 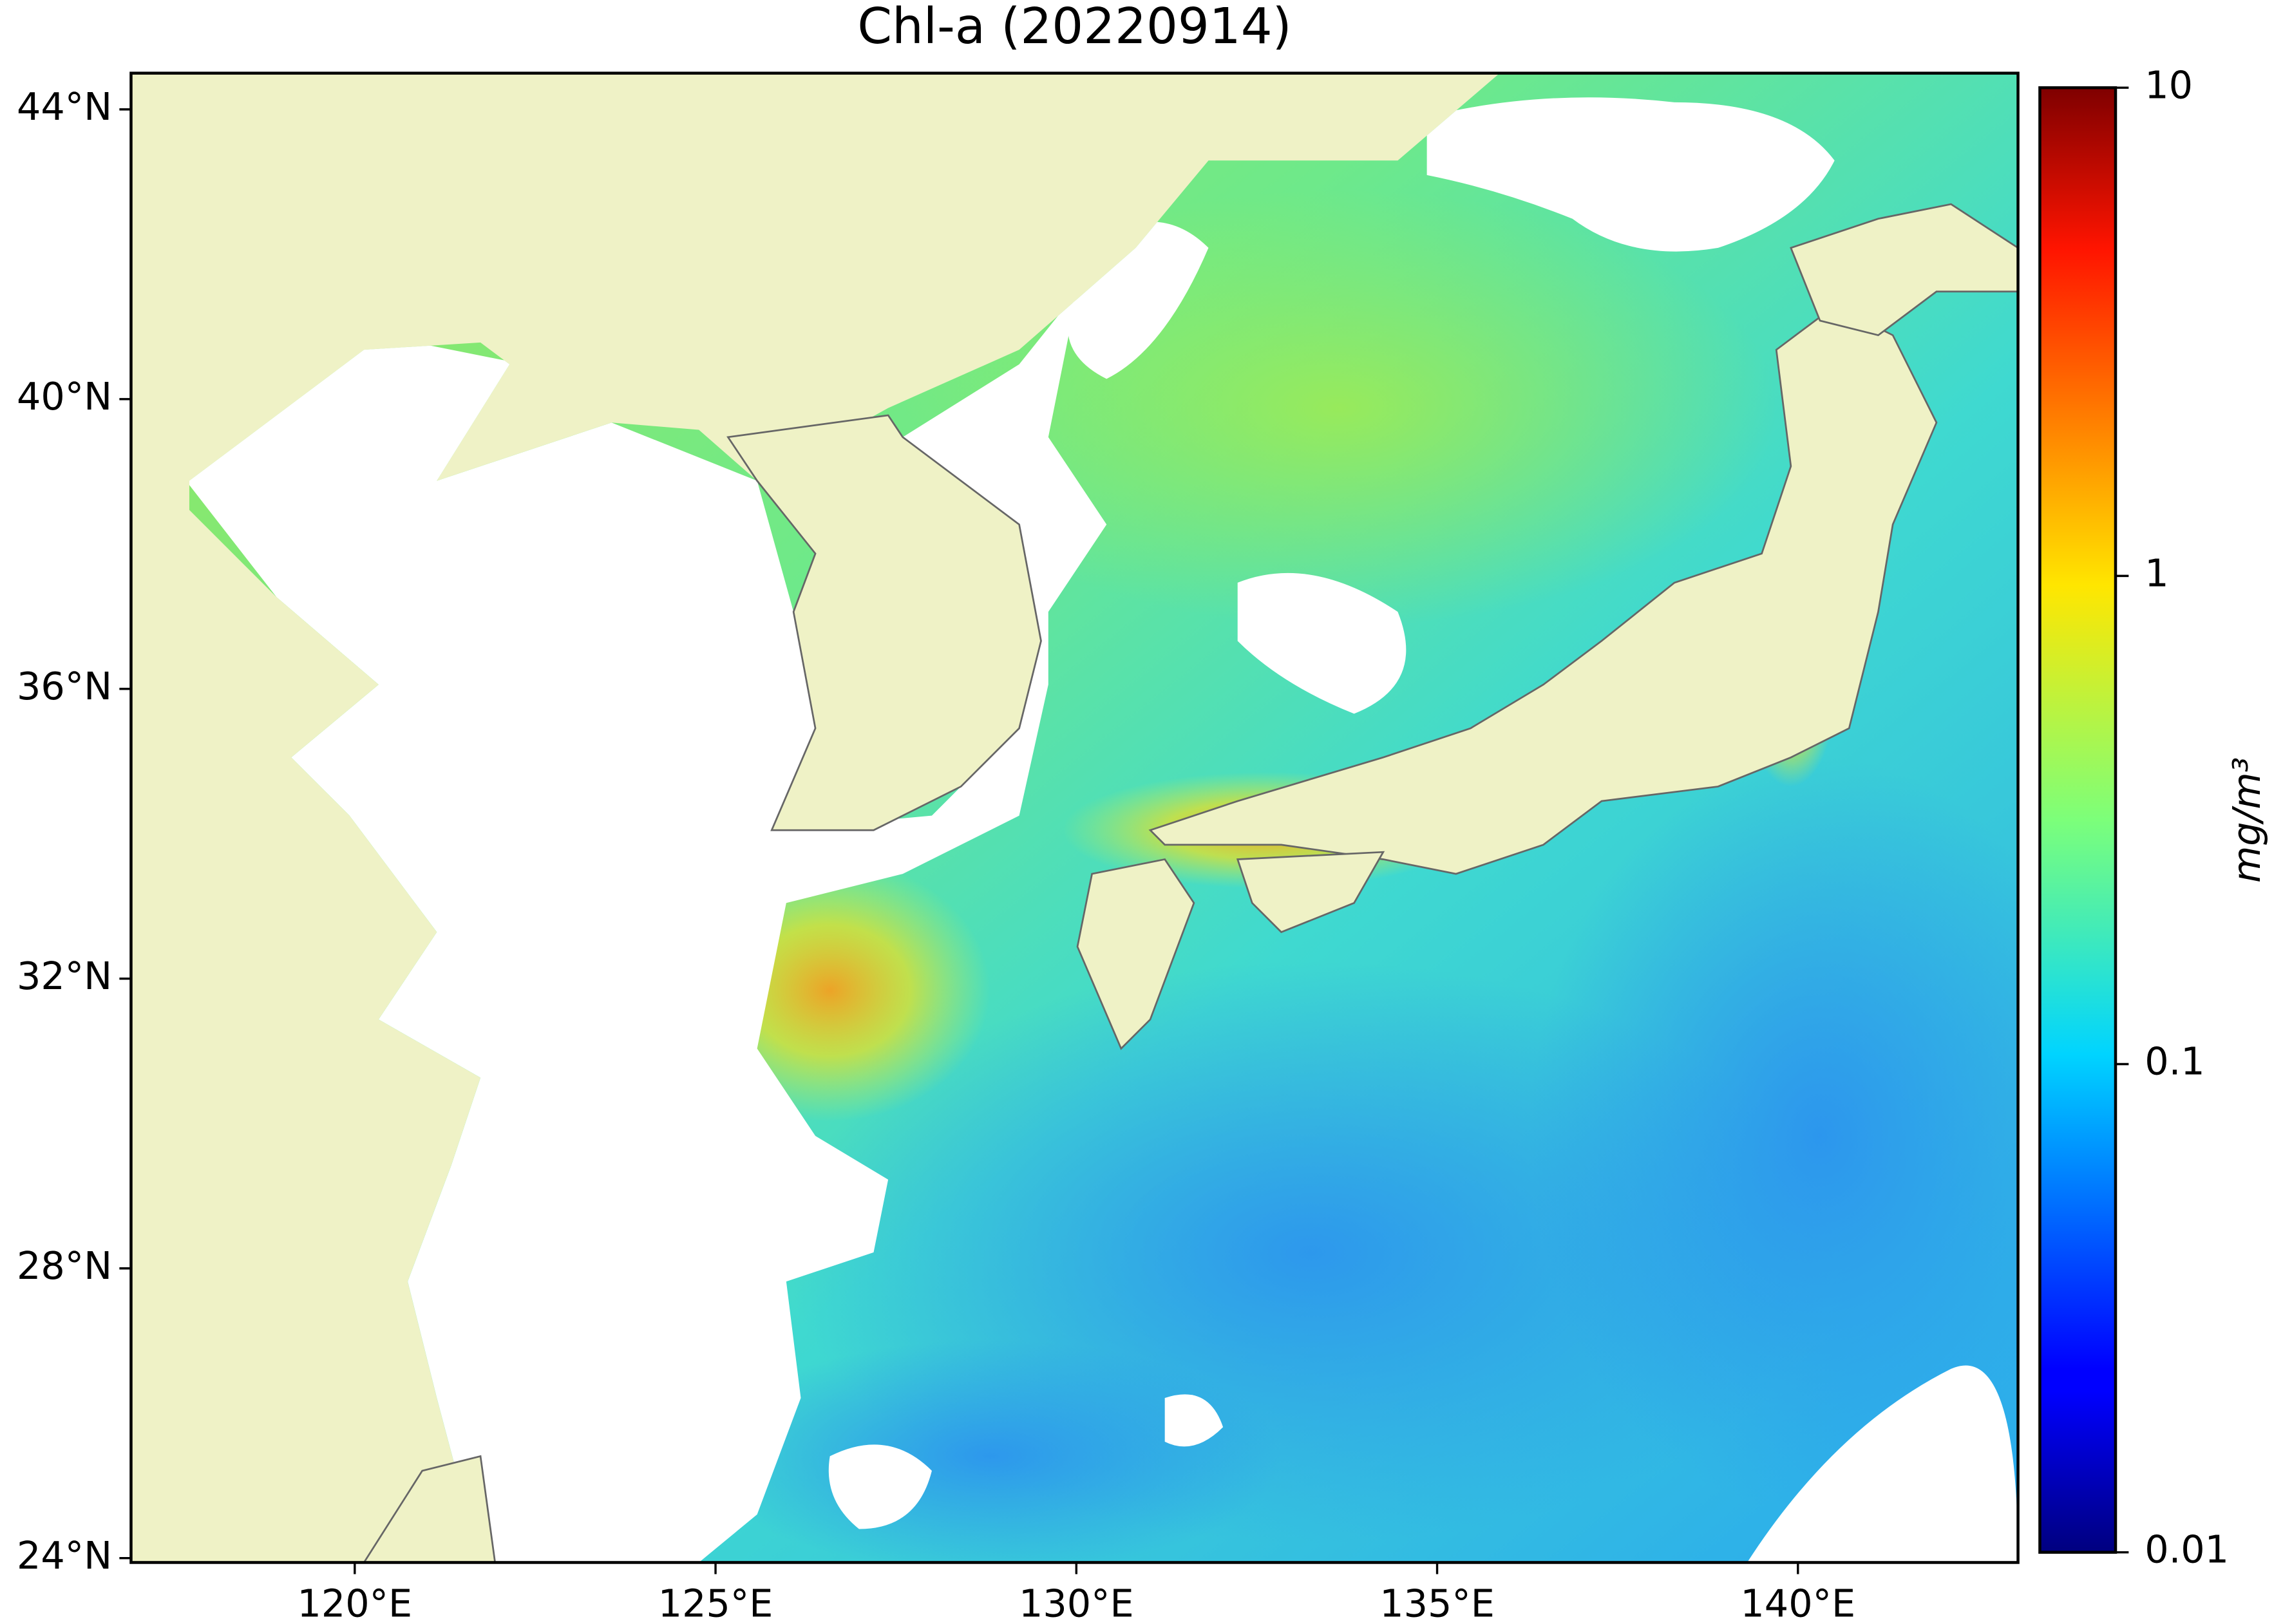 What do you see at coordinates (2187, 1549) in the screenshot?
I see `colorbar-tick-label: 0.01` at bounding box center [2187, 1549].